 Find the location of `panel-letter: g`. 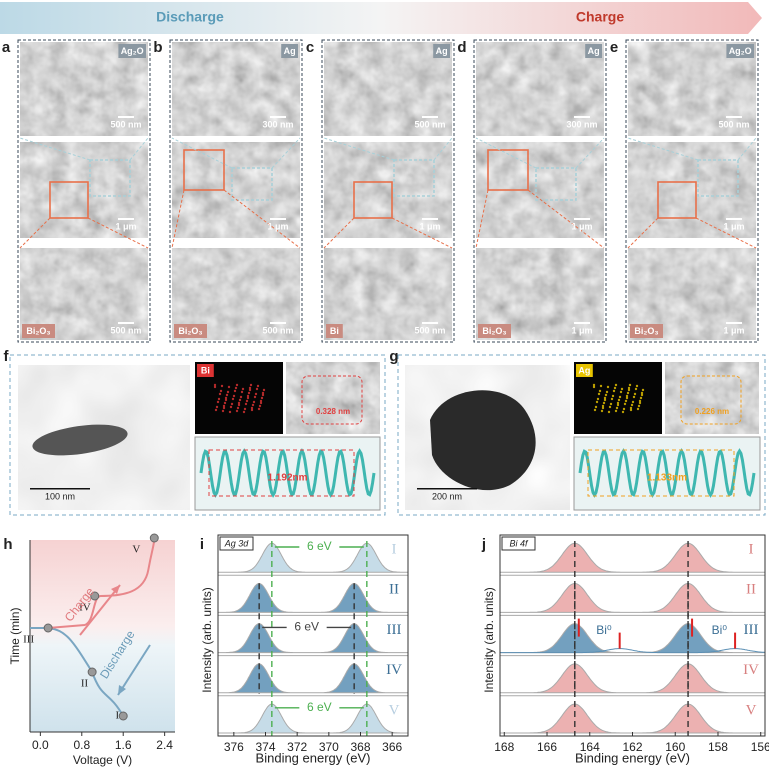

panel-letter: g is located at coordinates (393, 356).